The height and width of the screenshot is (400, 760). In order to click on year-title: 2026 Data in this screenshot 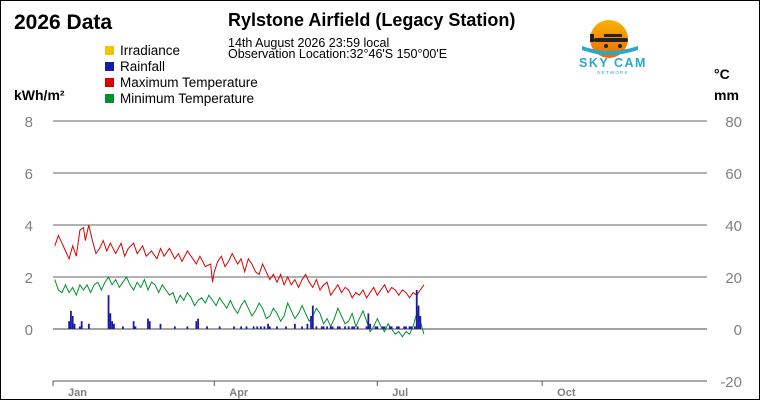, I will do `click(63, 22)`.